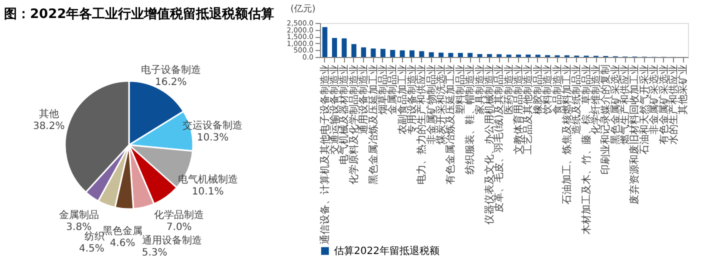 The image size is (712, 271). Describe the element at coordinates (683, 89) in the screenshot. I see `x-tick-label: 其他采矿业` at that location.